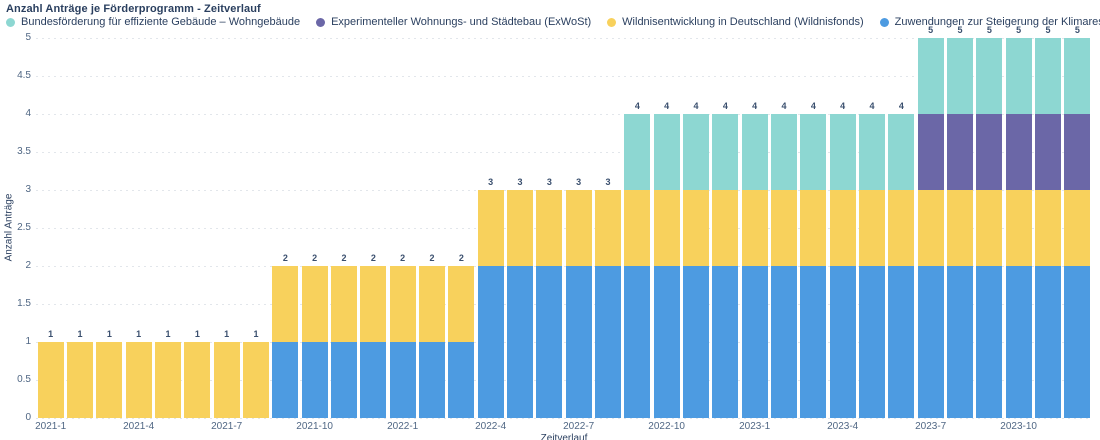  I want to click on bar-2022-2: 2, so click(431, 228).